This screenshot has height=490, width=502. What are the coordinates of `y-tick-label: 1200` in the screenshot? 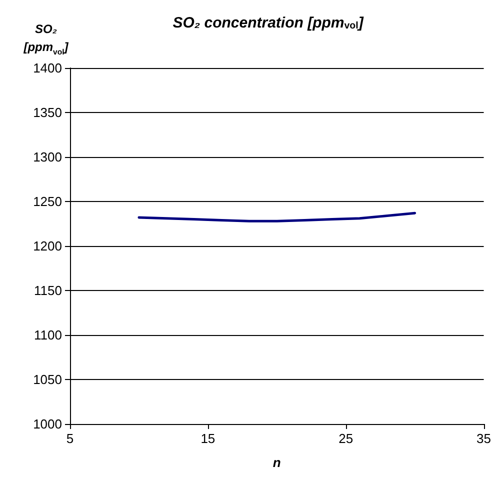 It's located at (47, 246).